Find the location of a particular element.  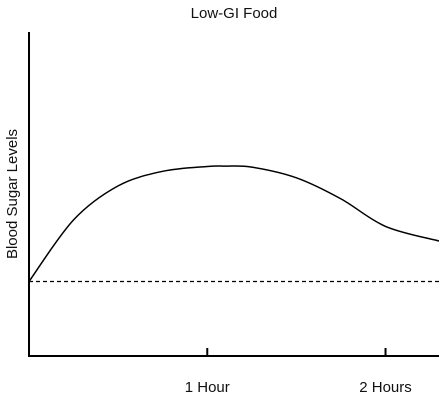

x-tick-label-1: 1 Hour is located at coordinates (207, 387).